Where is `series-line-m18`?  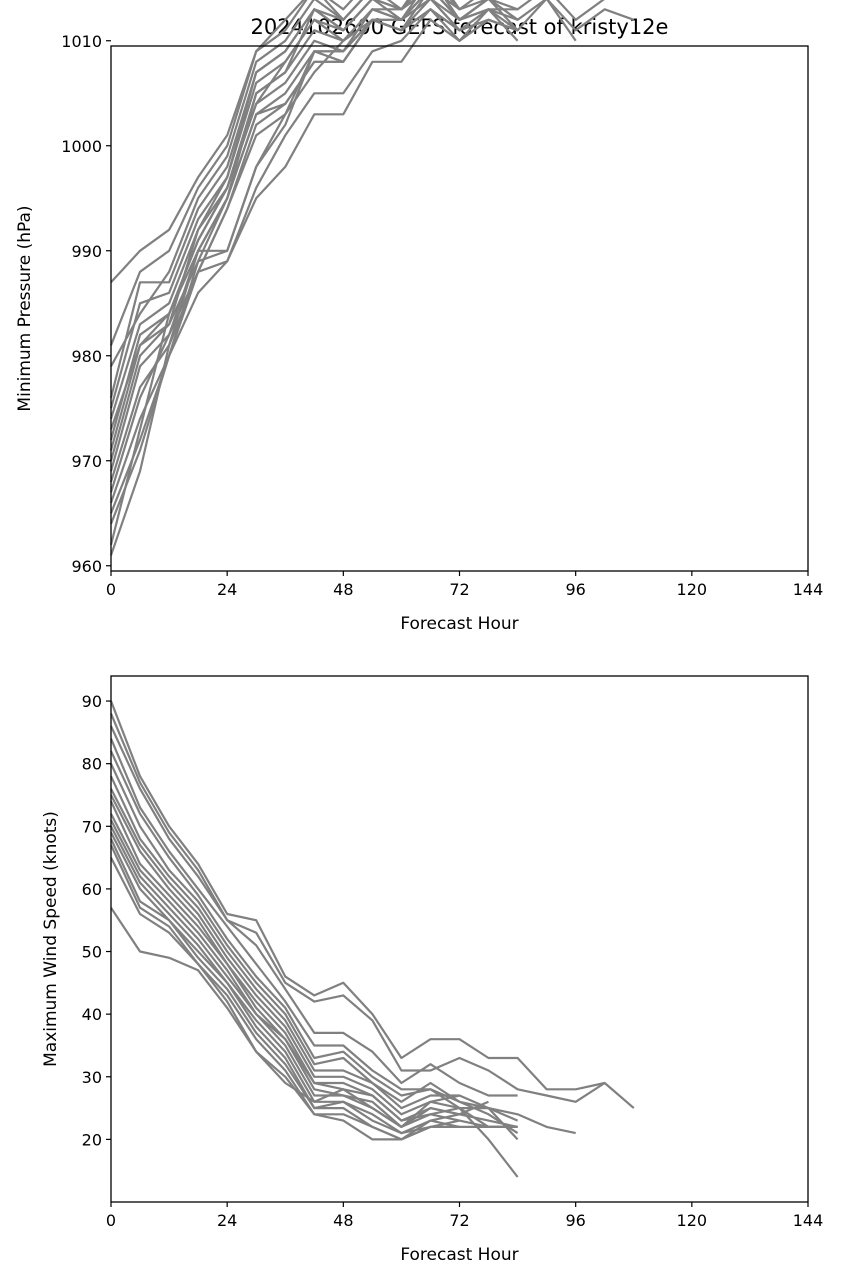 series-line-m18 is located at coordinates (285, 1018).